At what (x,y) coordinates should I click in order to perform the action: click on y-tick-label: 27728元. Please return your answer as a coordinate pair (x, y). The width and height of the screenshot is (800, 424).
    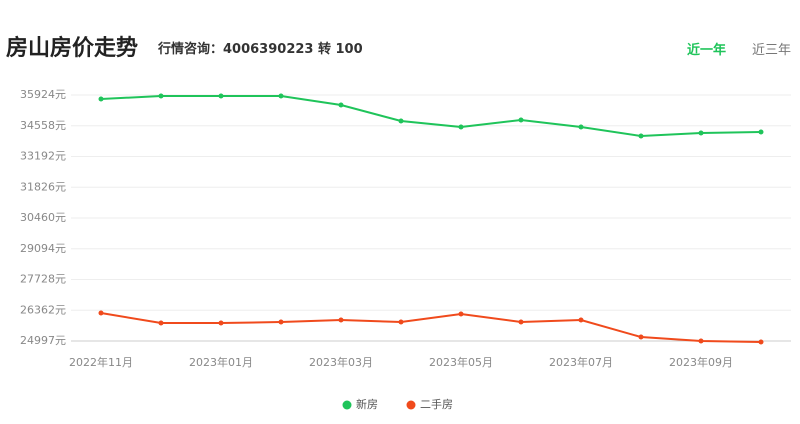
    Looking at the image, I should click on (43, 279).